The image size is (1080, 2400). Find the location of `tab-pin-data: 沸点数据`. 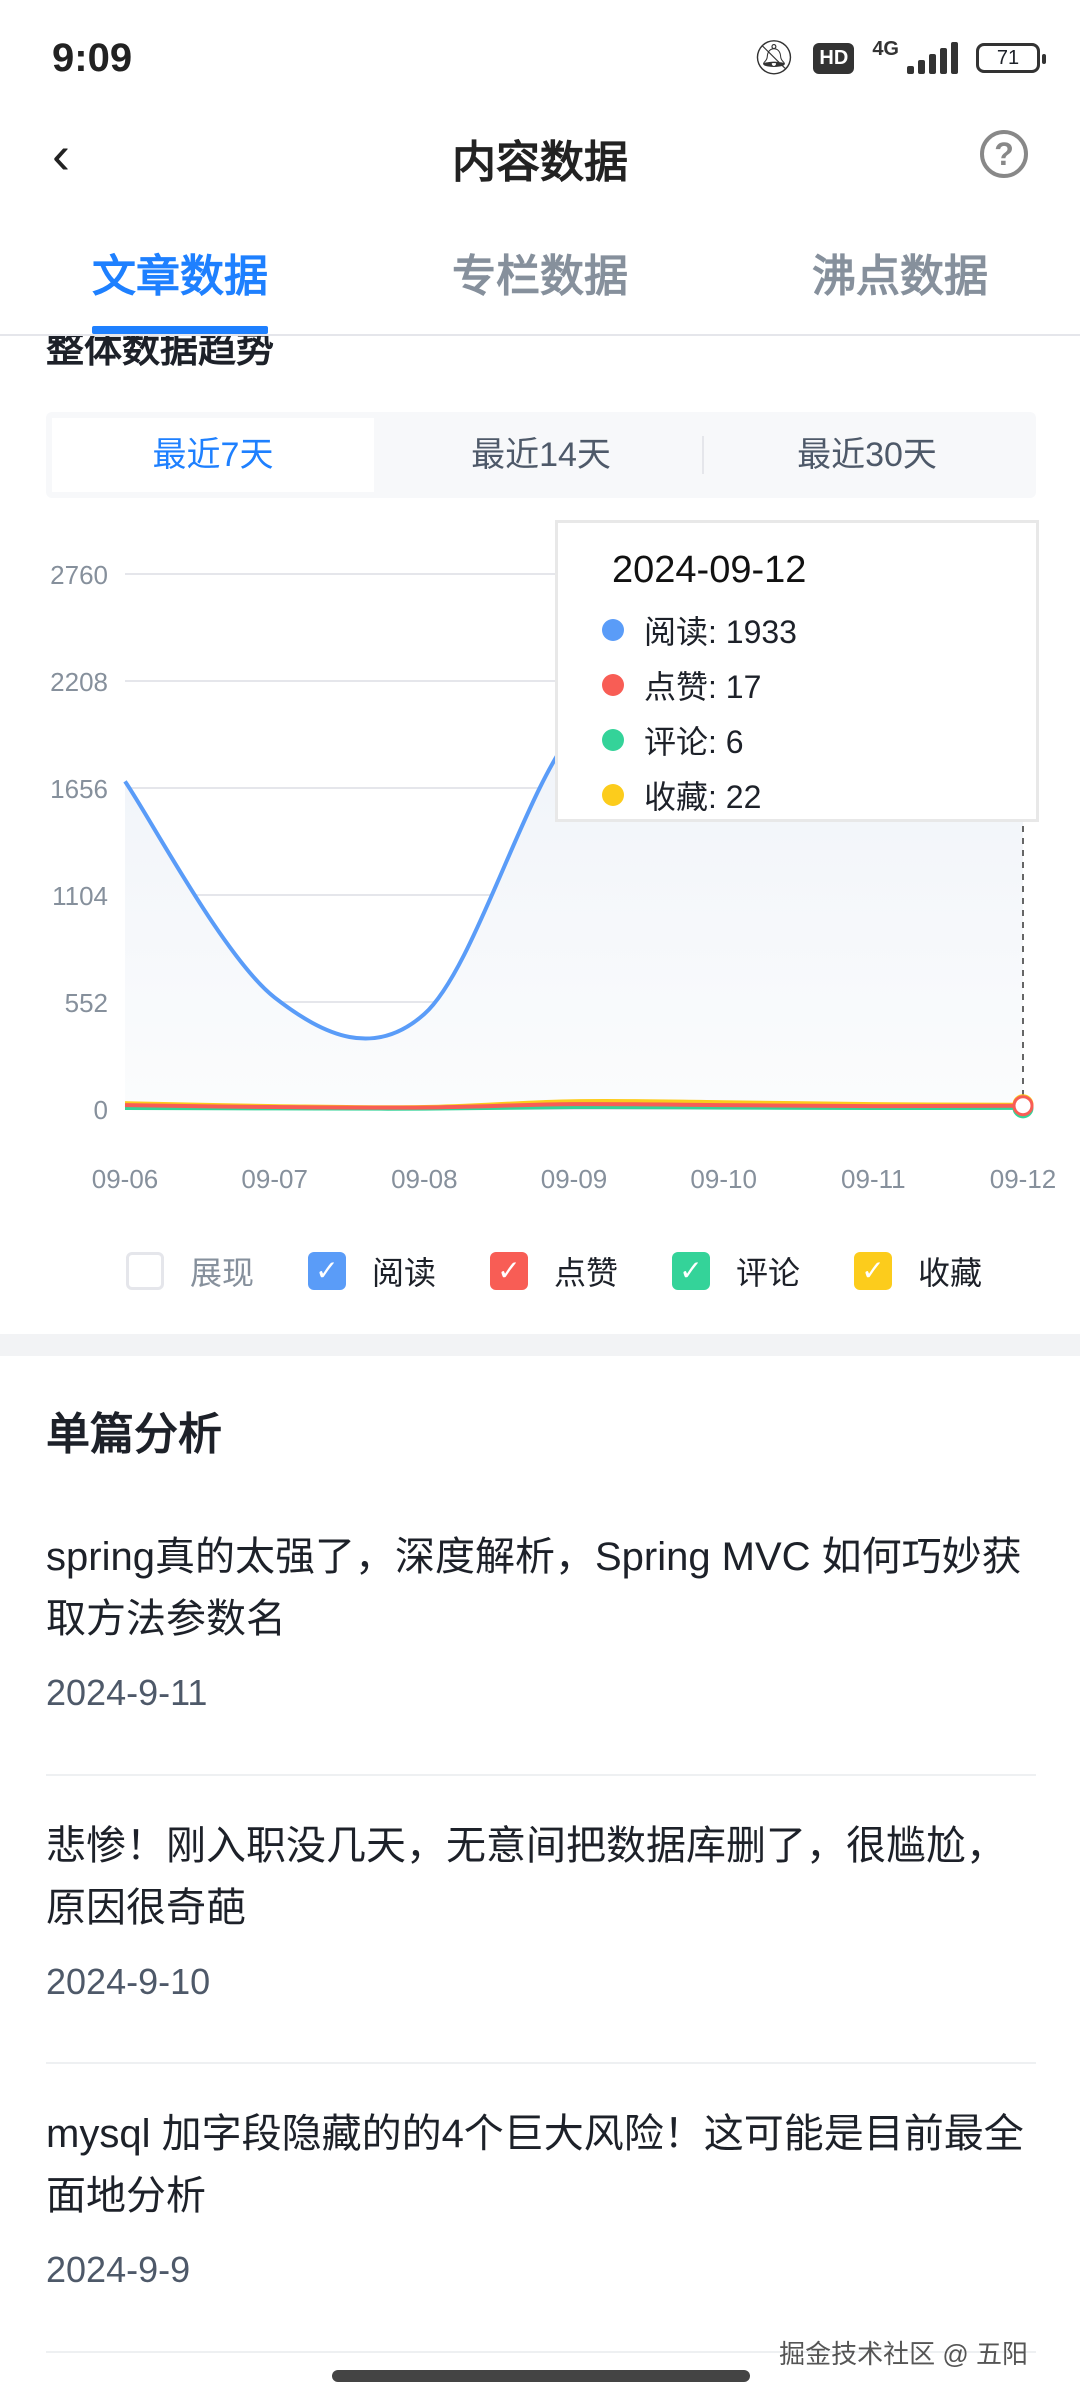

tab-pin-data: 沸点数据 is located at coordinates (900, 276).